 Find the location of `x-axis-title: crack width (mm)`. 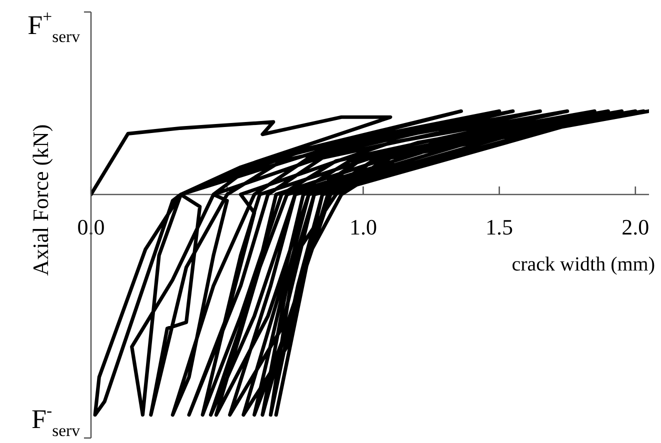

x-axis-title: crack width (mm) is located at coordinates (583, 264).